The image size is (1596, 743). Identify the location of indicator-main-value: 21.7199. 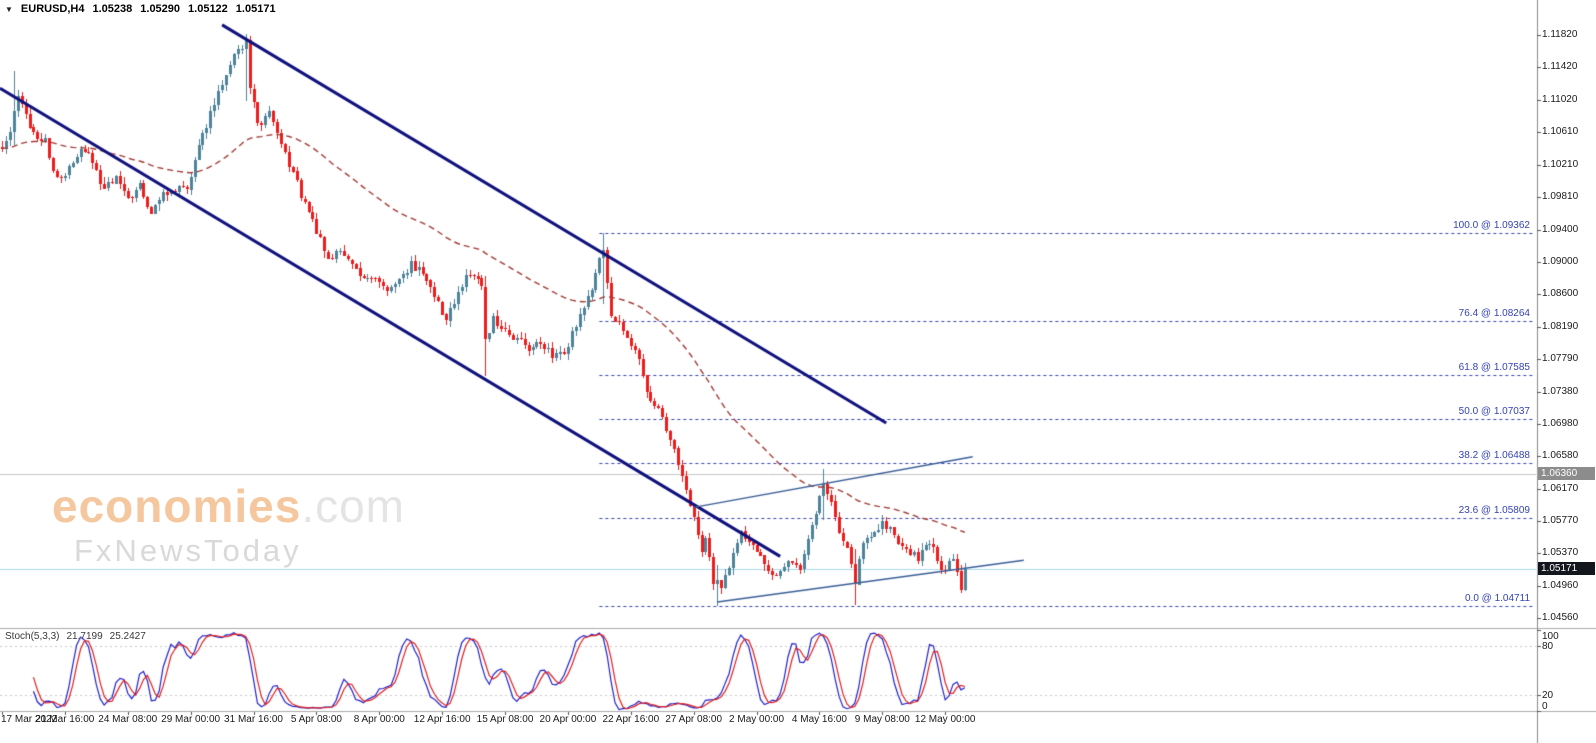
(84, 636).